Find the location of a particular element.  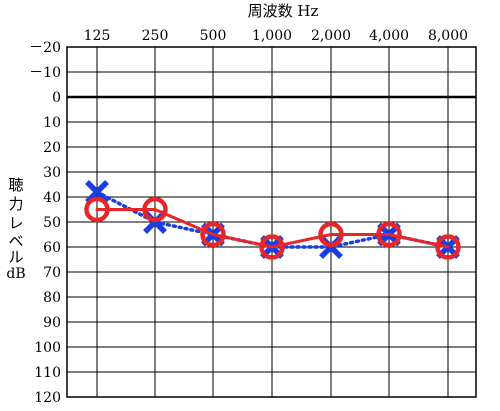

y-tick-label: 60 is located at coordinates (52, 248).